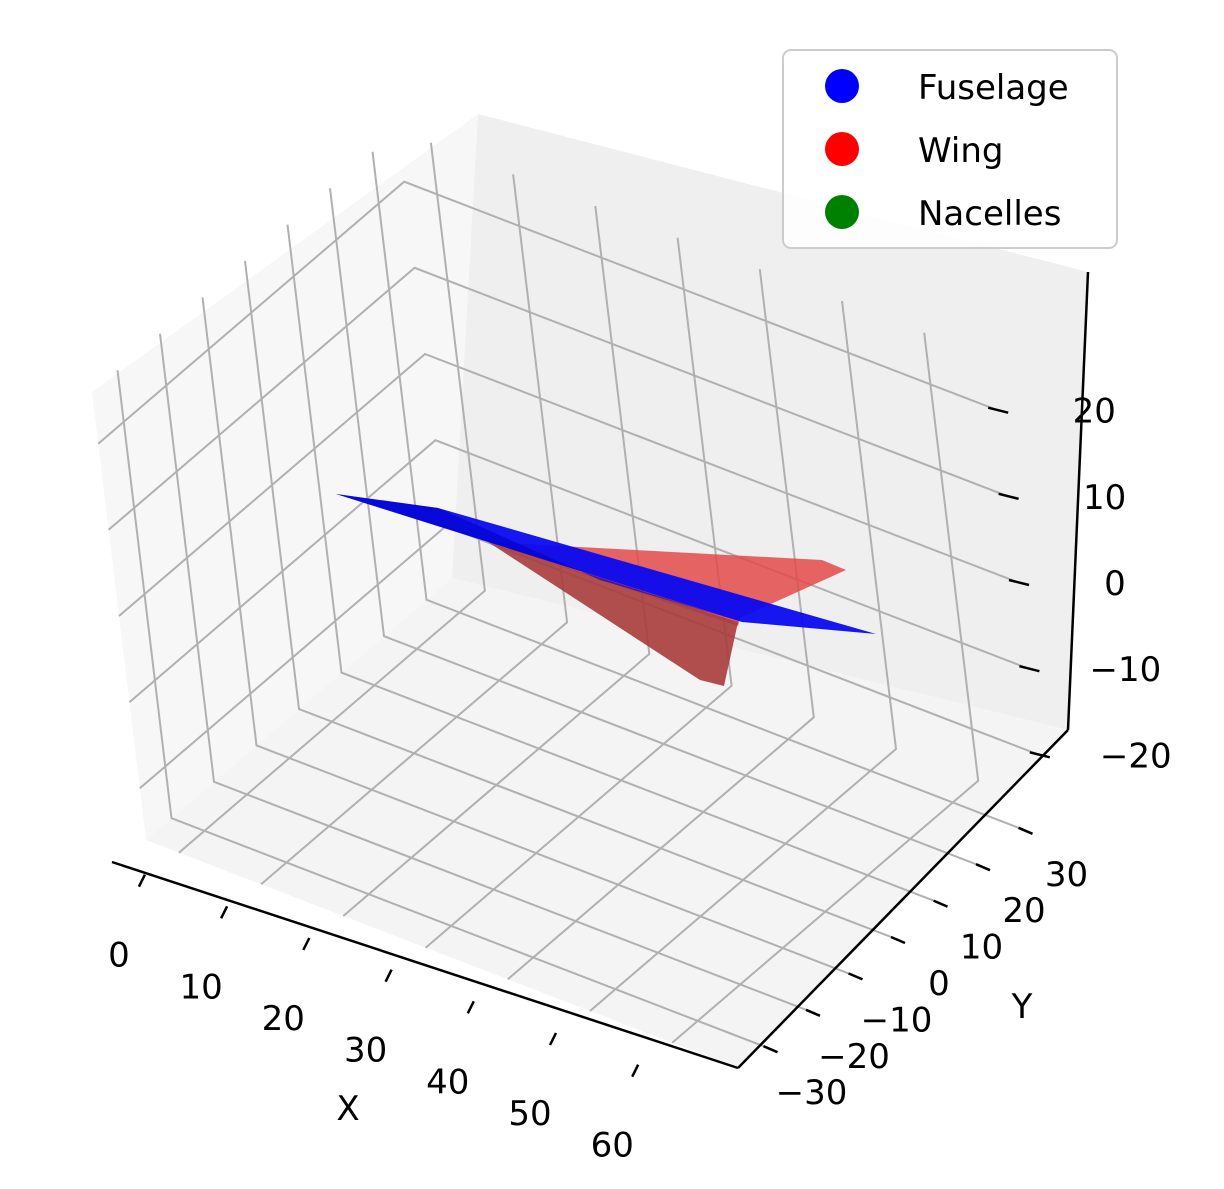 The height and width of the screenshot is (1189, 1224). Describe the element at coordinates (842, 212) in the screenshot. I see `legend-marker-nacelles` at that location.